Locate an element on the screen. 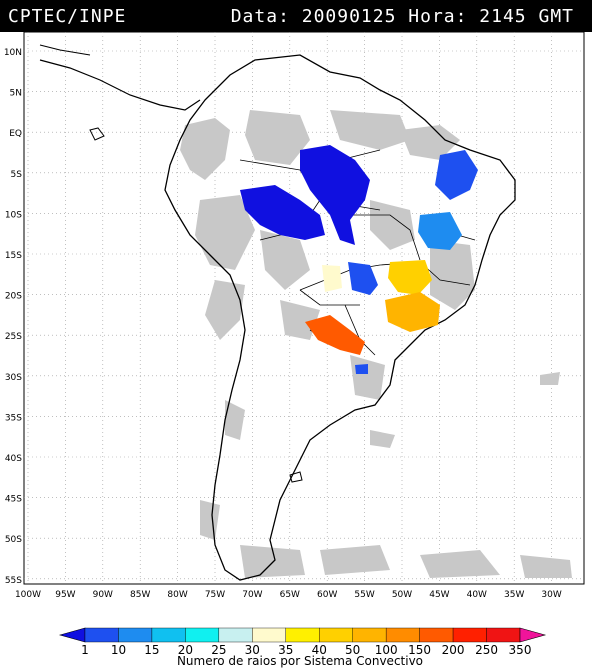  colorbar-arrow-left is located at coordinates (72, 635).